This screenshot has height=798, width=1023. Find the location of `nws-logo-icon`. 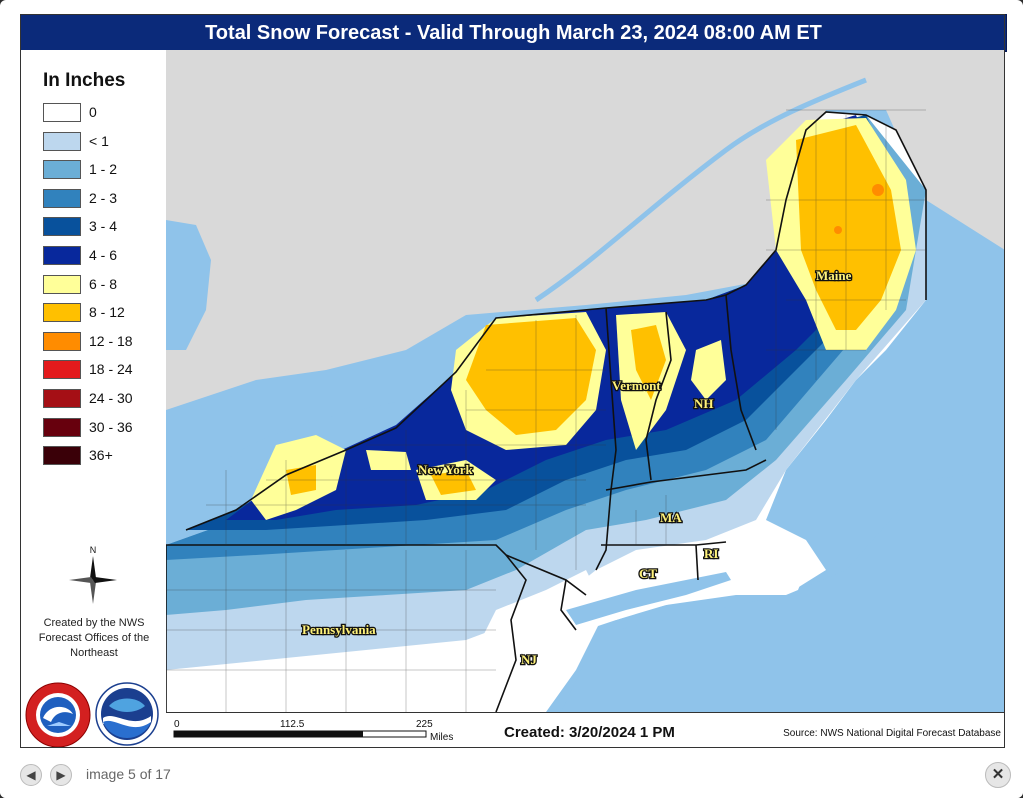

nws-logo-icon is located at coordinates (58, 715).